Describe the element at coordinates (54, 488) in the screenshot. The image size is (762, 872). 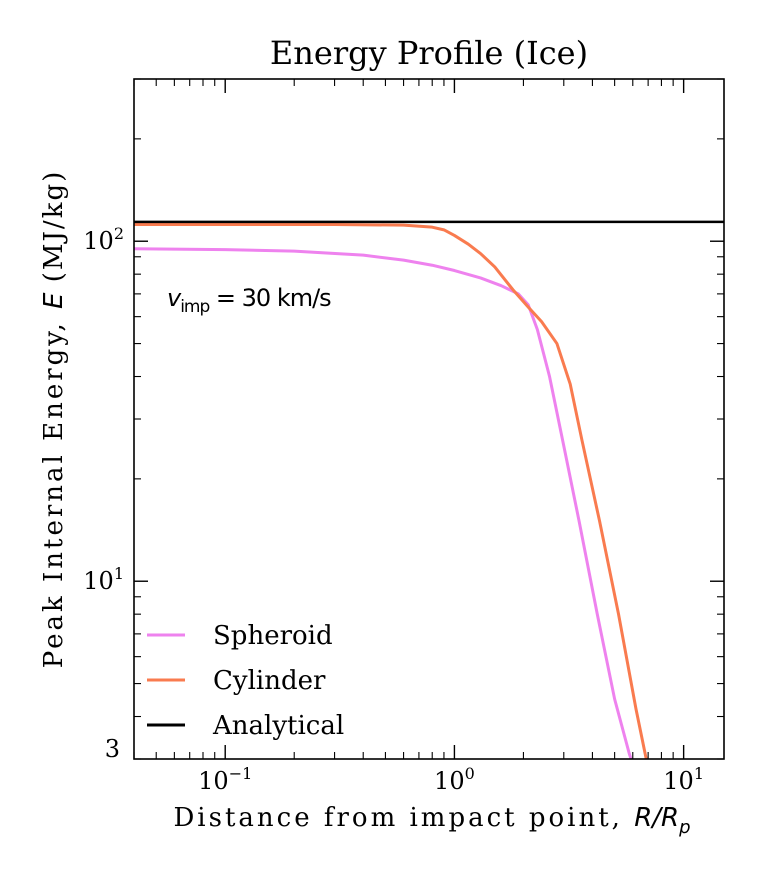
I see `y-axis-label-text: Peak Internal Energy,` at that location.